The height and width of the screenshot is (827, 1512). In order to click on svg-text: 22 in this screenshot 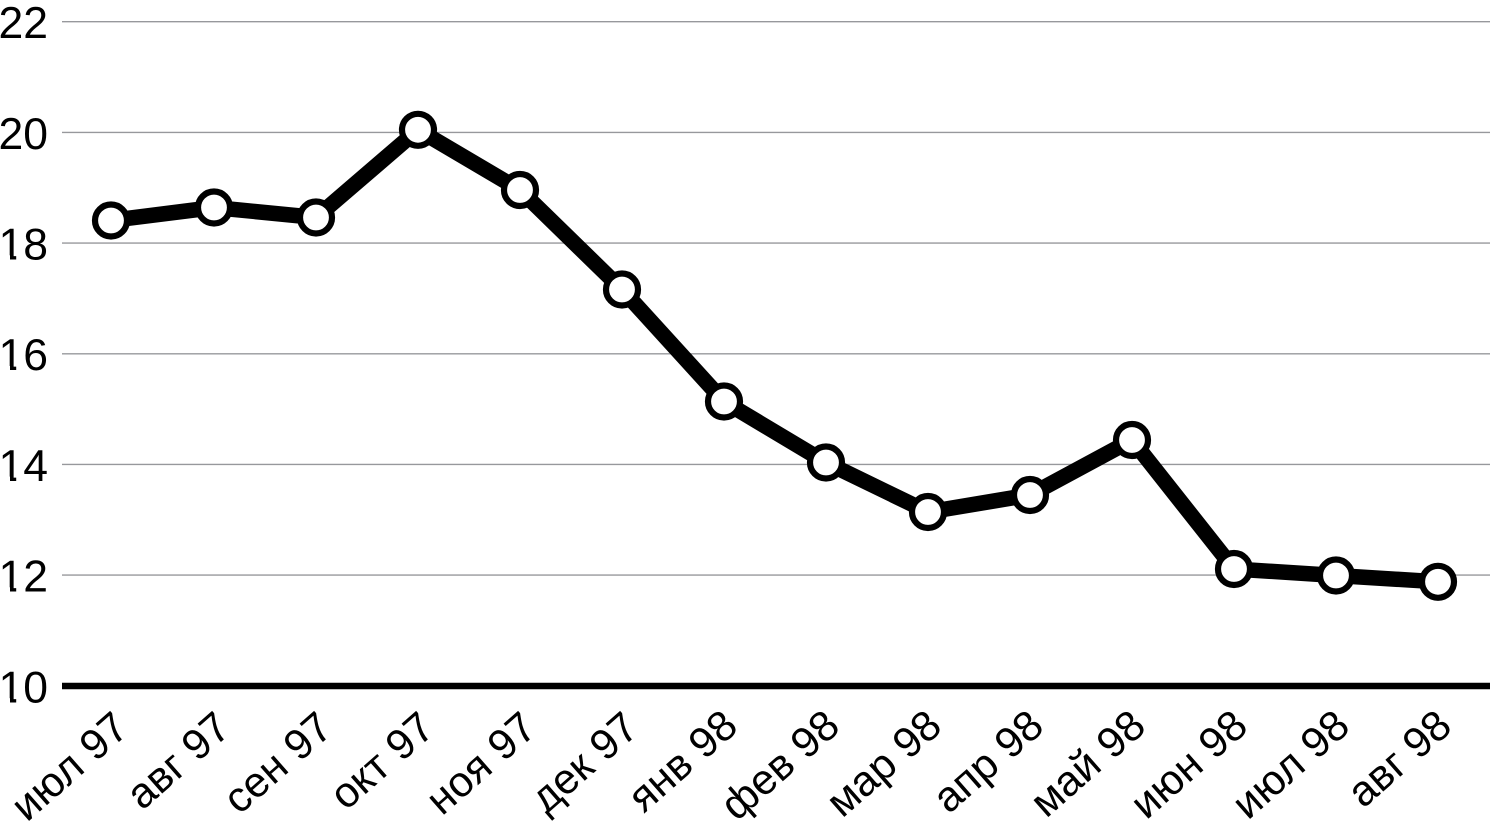, I will do `click(24, 24)`.